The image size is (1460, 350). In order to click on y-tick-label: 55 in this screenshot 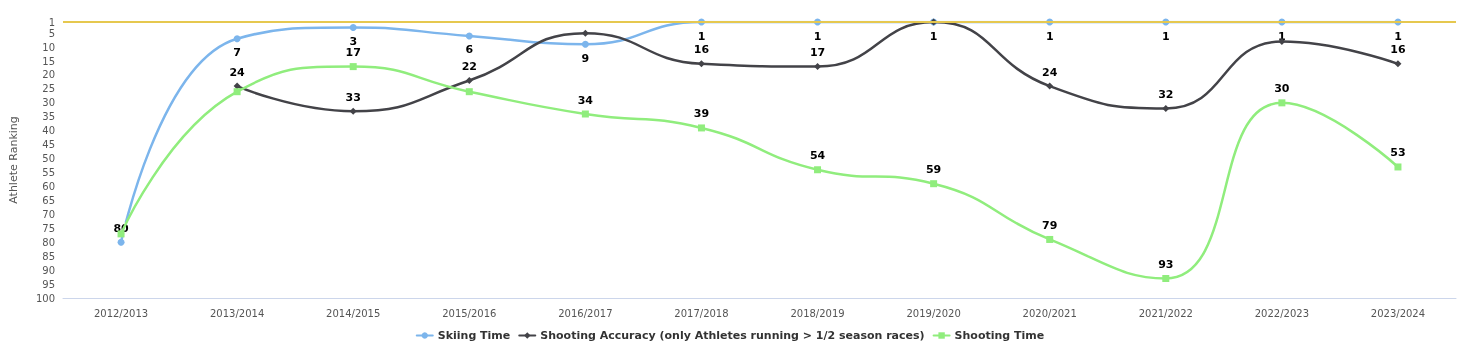, I will do `click(48, 173)`.